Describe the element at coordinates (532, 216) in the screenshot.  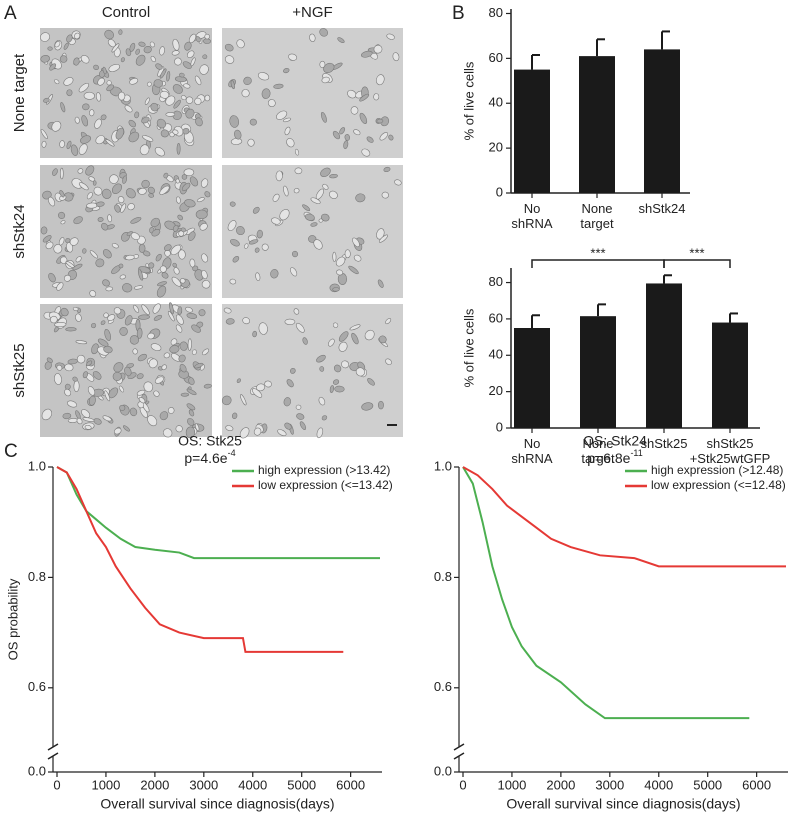
I see `x-tick-label: No shRNA` at that location.